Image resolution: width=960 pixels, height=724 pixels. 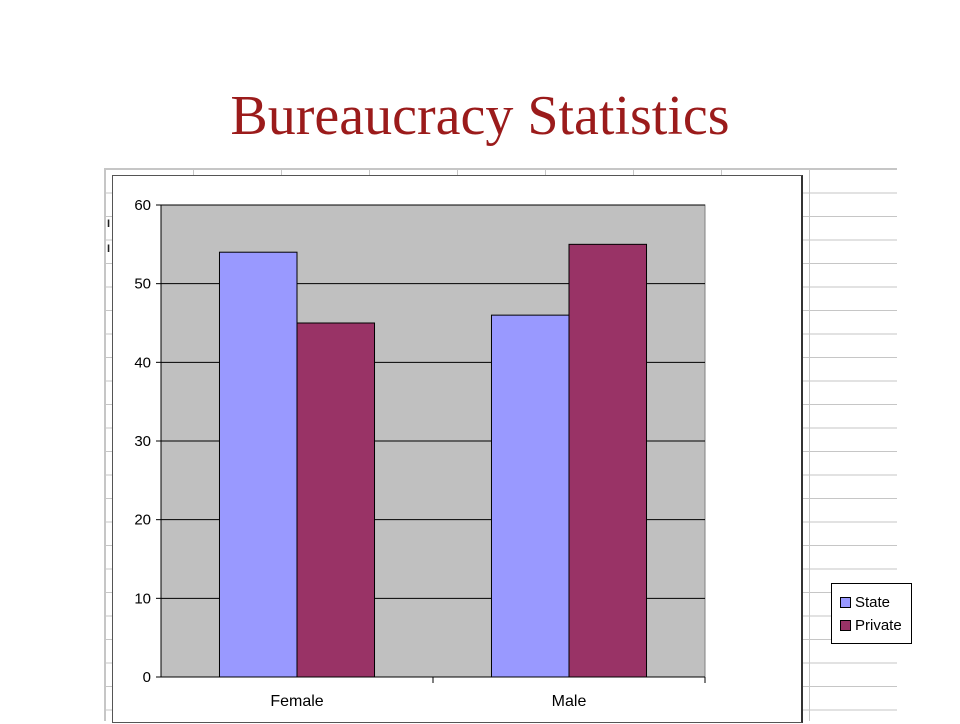 What do you see at coordinates (142, 205) in the screenshot?
I see `y-tick-label: 60` at bounding box center [142, 205].